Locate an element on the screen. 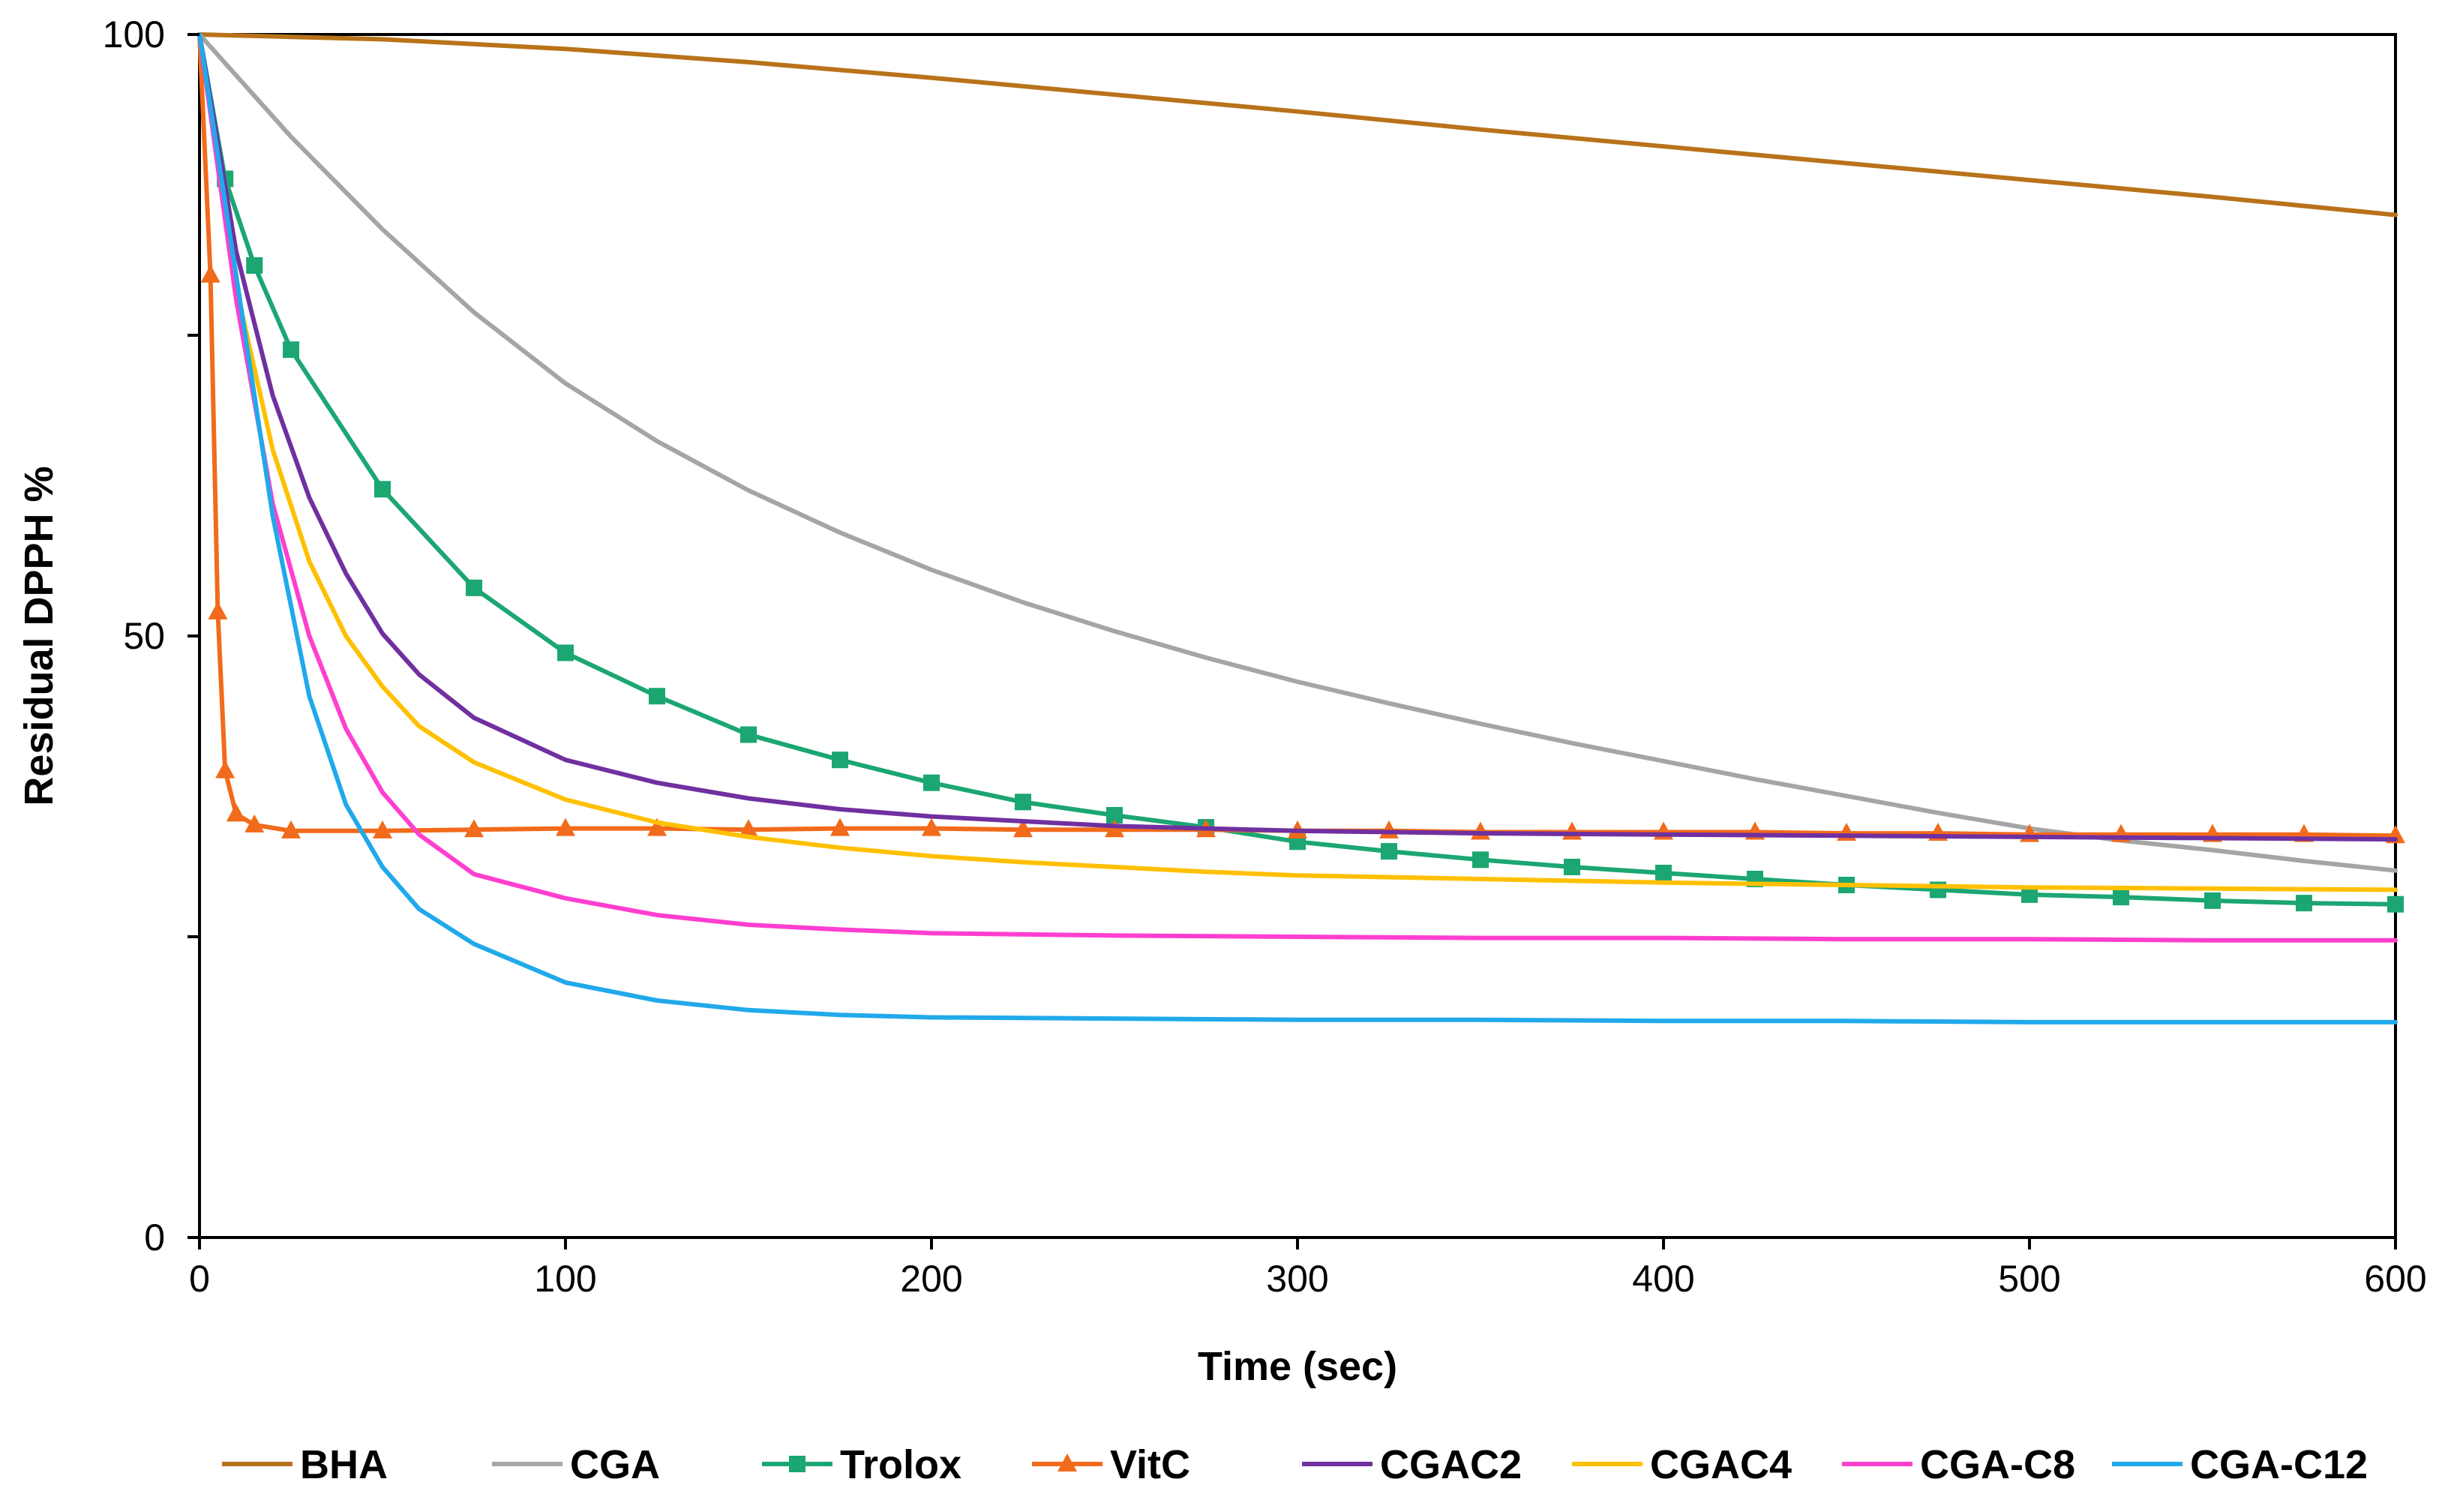  legend-item-cgac4: CGAC4 is located at coordinates (1682, 1464).